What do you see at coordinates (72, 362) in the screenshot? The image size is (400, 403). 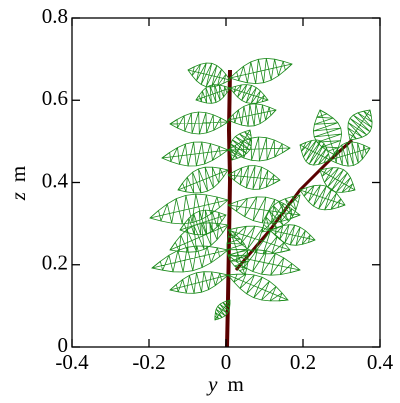 I see `x-tick-label: -0.4` at bounding box center [72, 362].